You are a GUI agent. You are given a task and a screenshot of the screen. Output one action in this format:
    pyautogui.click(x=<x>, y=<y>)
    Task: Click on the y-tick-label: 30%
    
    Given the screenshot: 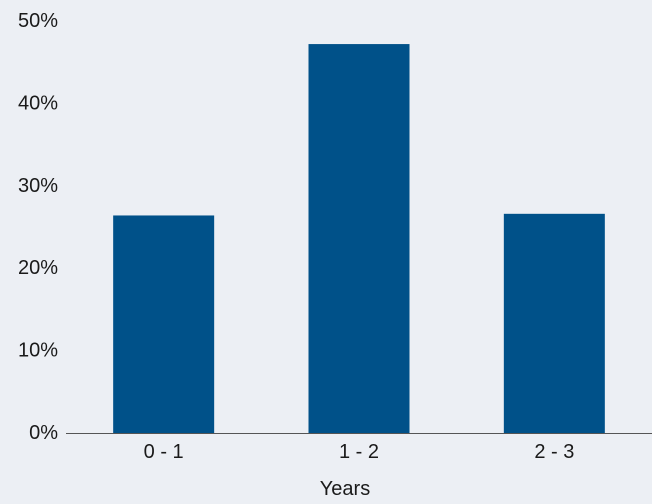 What is the action you would take?
    pyautogui.click(x=38, y=186)
    